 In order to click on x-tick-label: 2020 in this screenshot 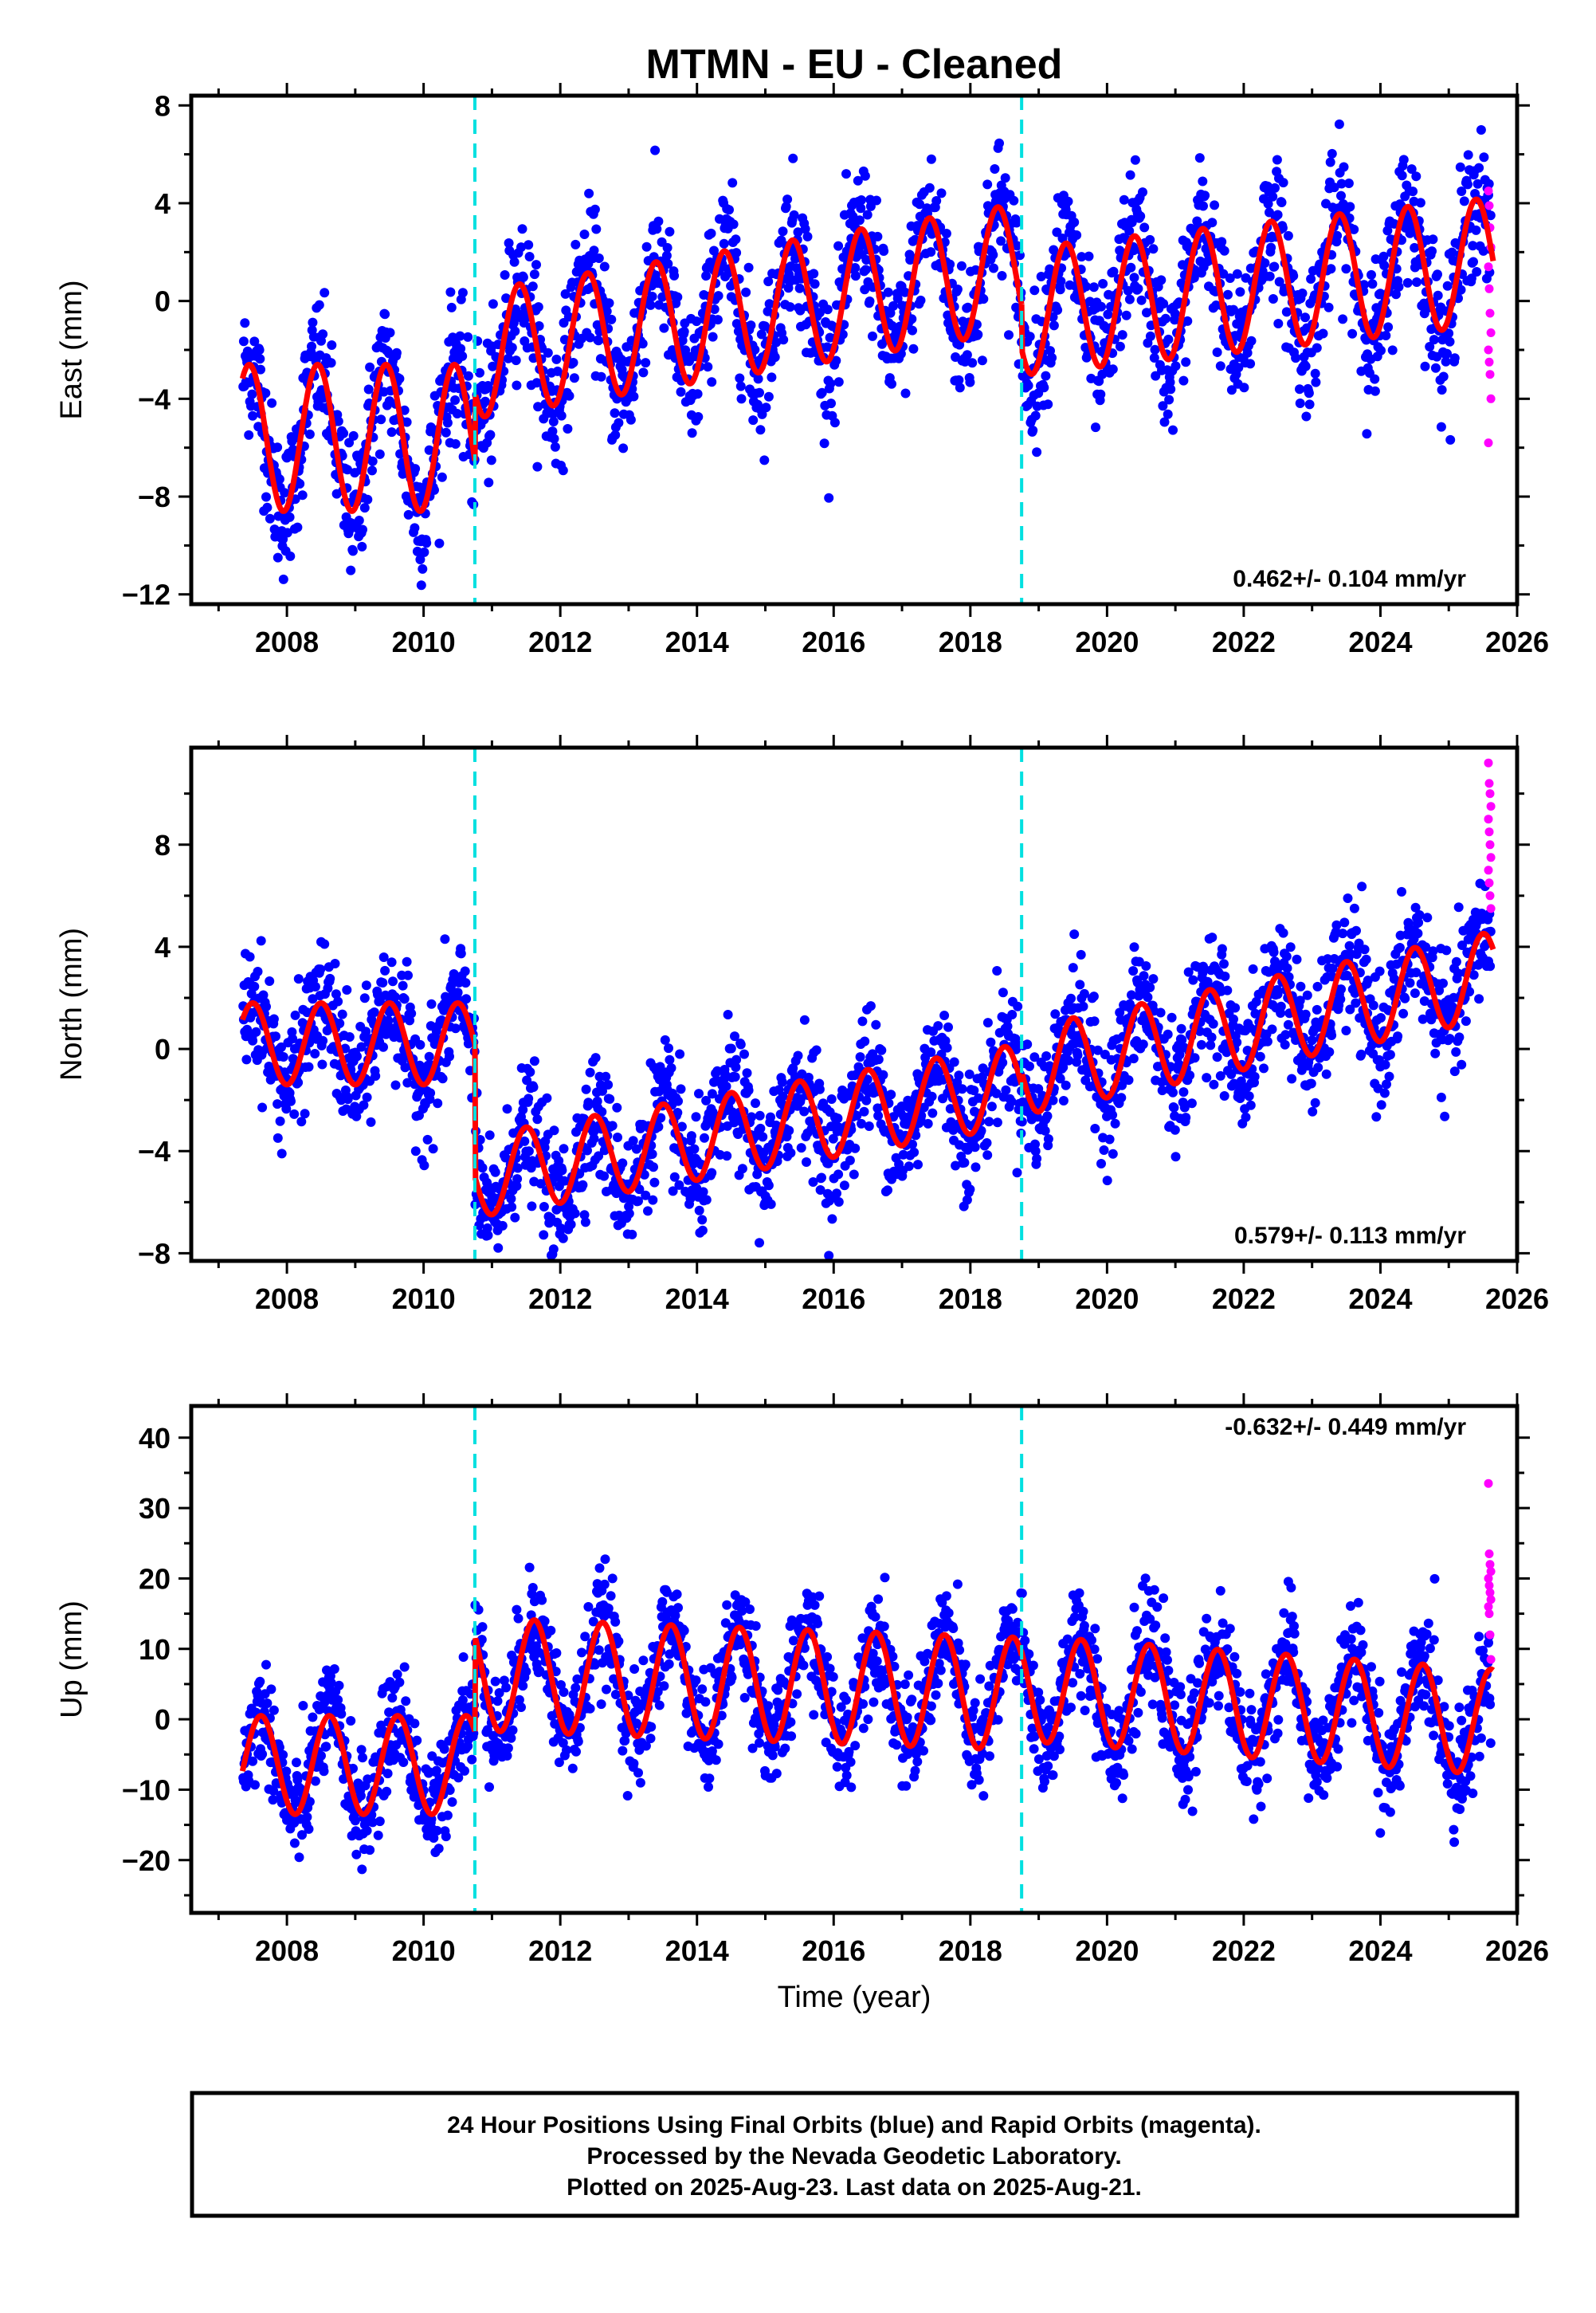, I will do `click(1107, 642)`.